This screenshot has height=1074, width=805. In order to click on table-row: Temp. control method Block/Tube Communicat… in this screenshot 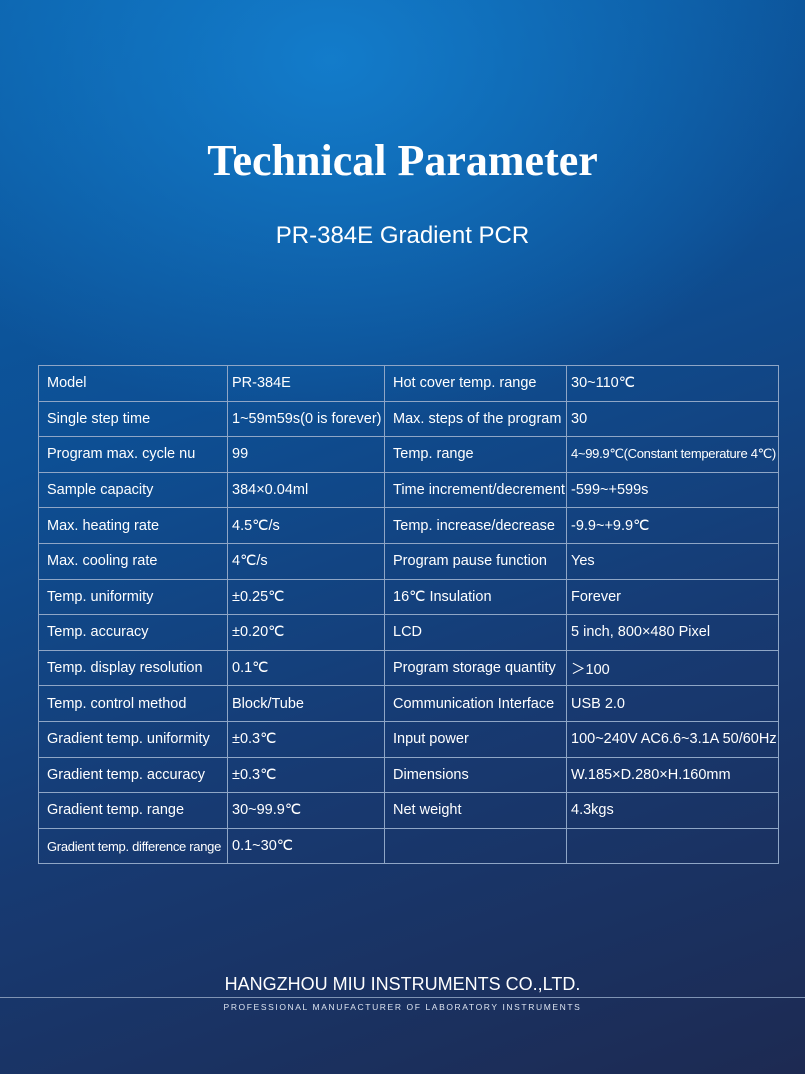, I will do `click(408, 703)`.